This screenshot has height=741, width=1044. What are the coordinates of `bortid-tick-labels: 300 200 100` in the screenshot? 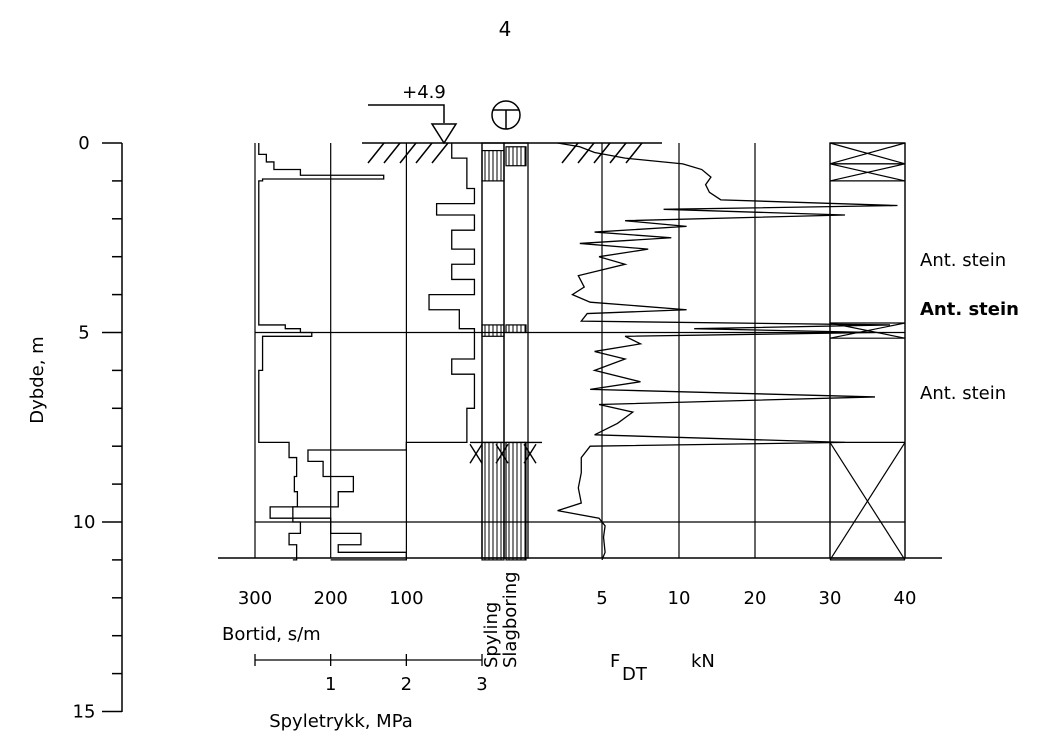 It's located at (331, 598).